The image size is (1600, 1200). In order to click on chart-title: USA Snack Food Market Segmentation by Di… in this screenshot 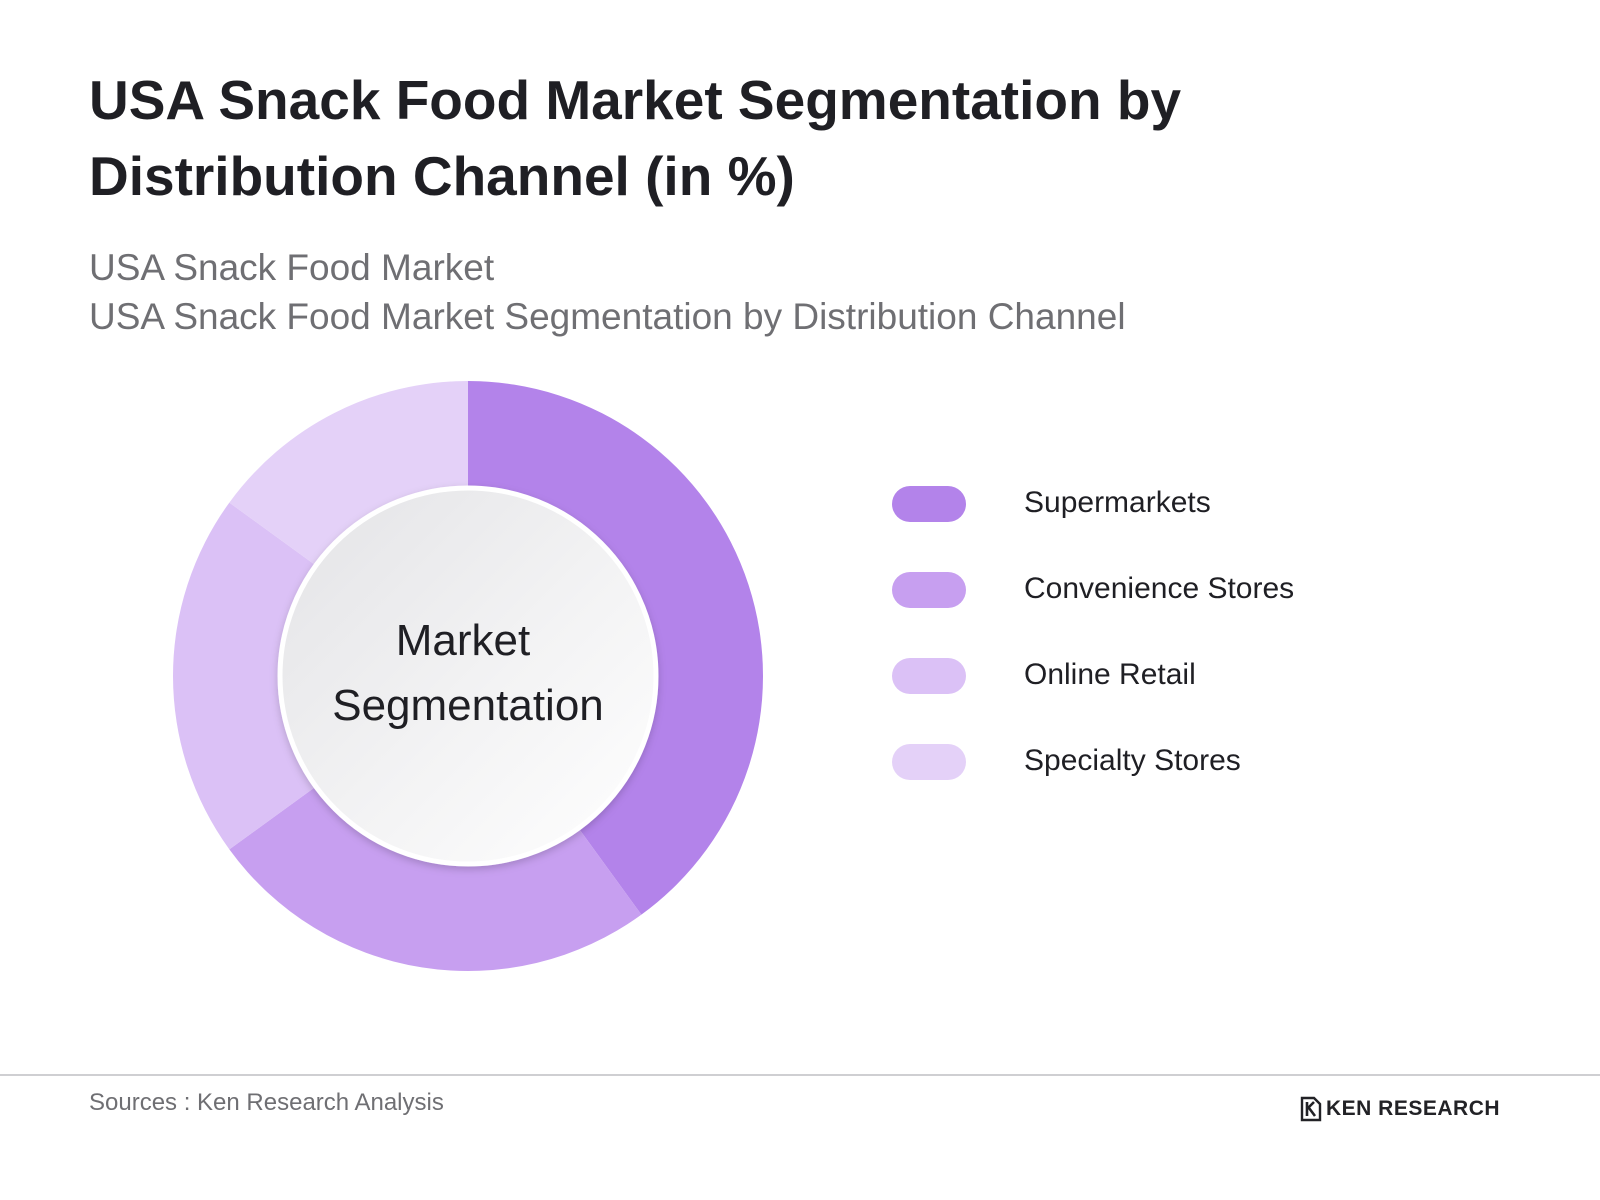, I will do `click(635, 138)`.